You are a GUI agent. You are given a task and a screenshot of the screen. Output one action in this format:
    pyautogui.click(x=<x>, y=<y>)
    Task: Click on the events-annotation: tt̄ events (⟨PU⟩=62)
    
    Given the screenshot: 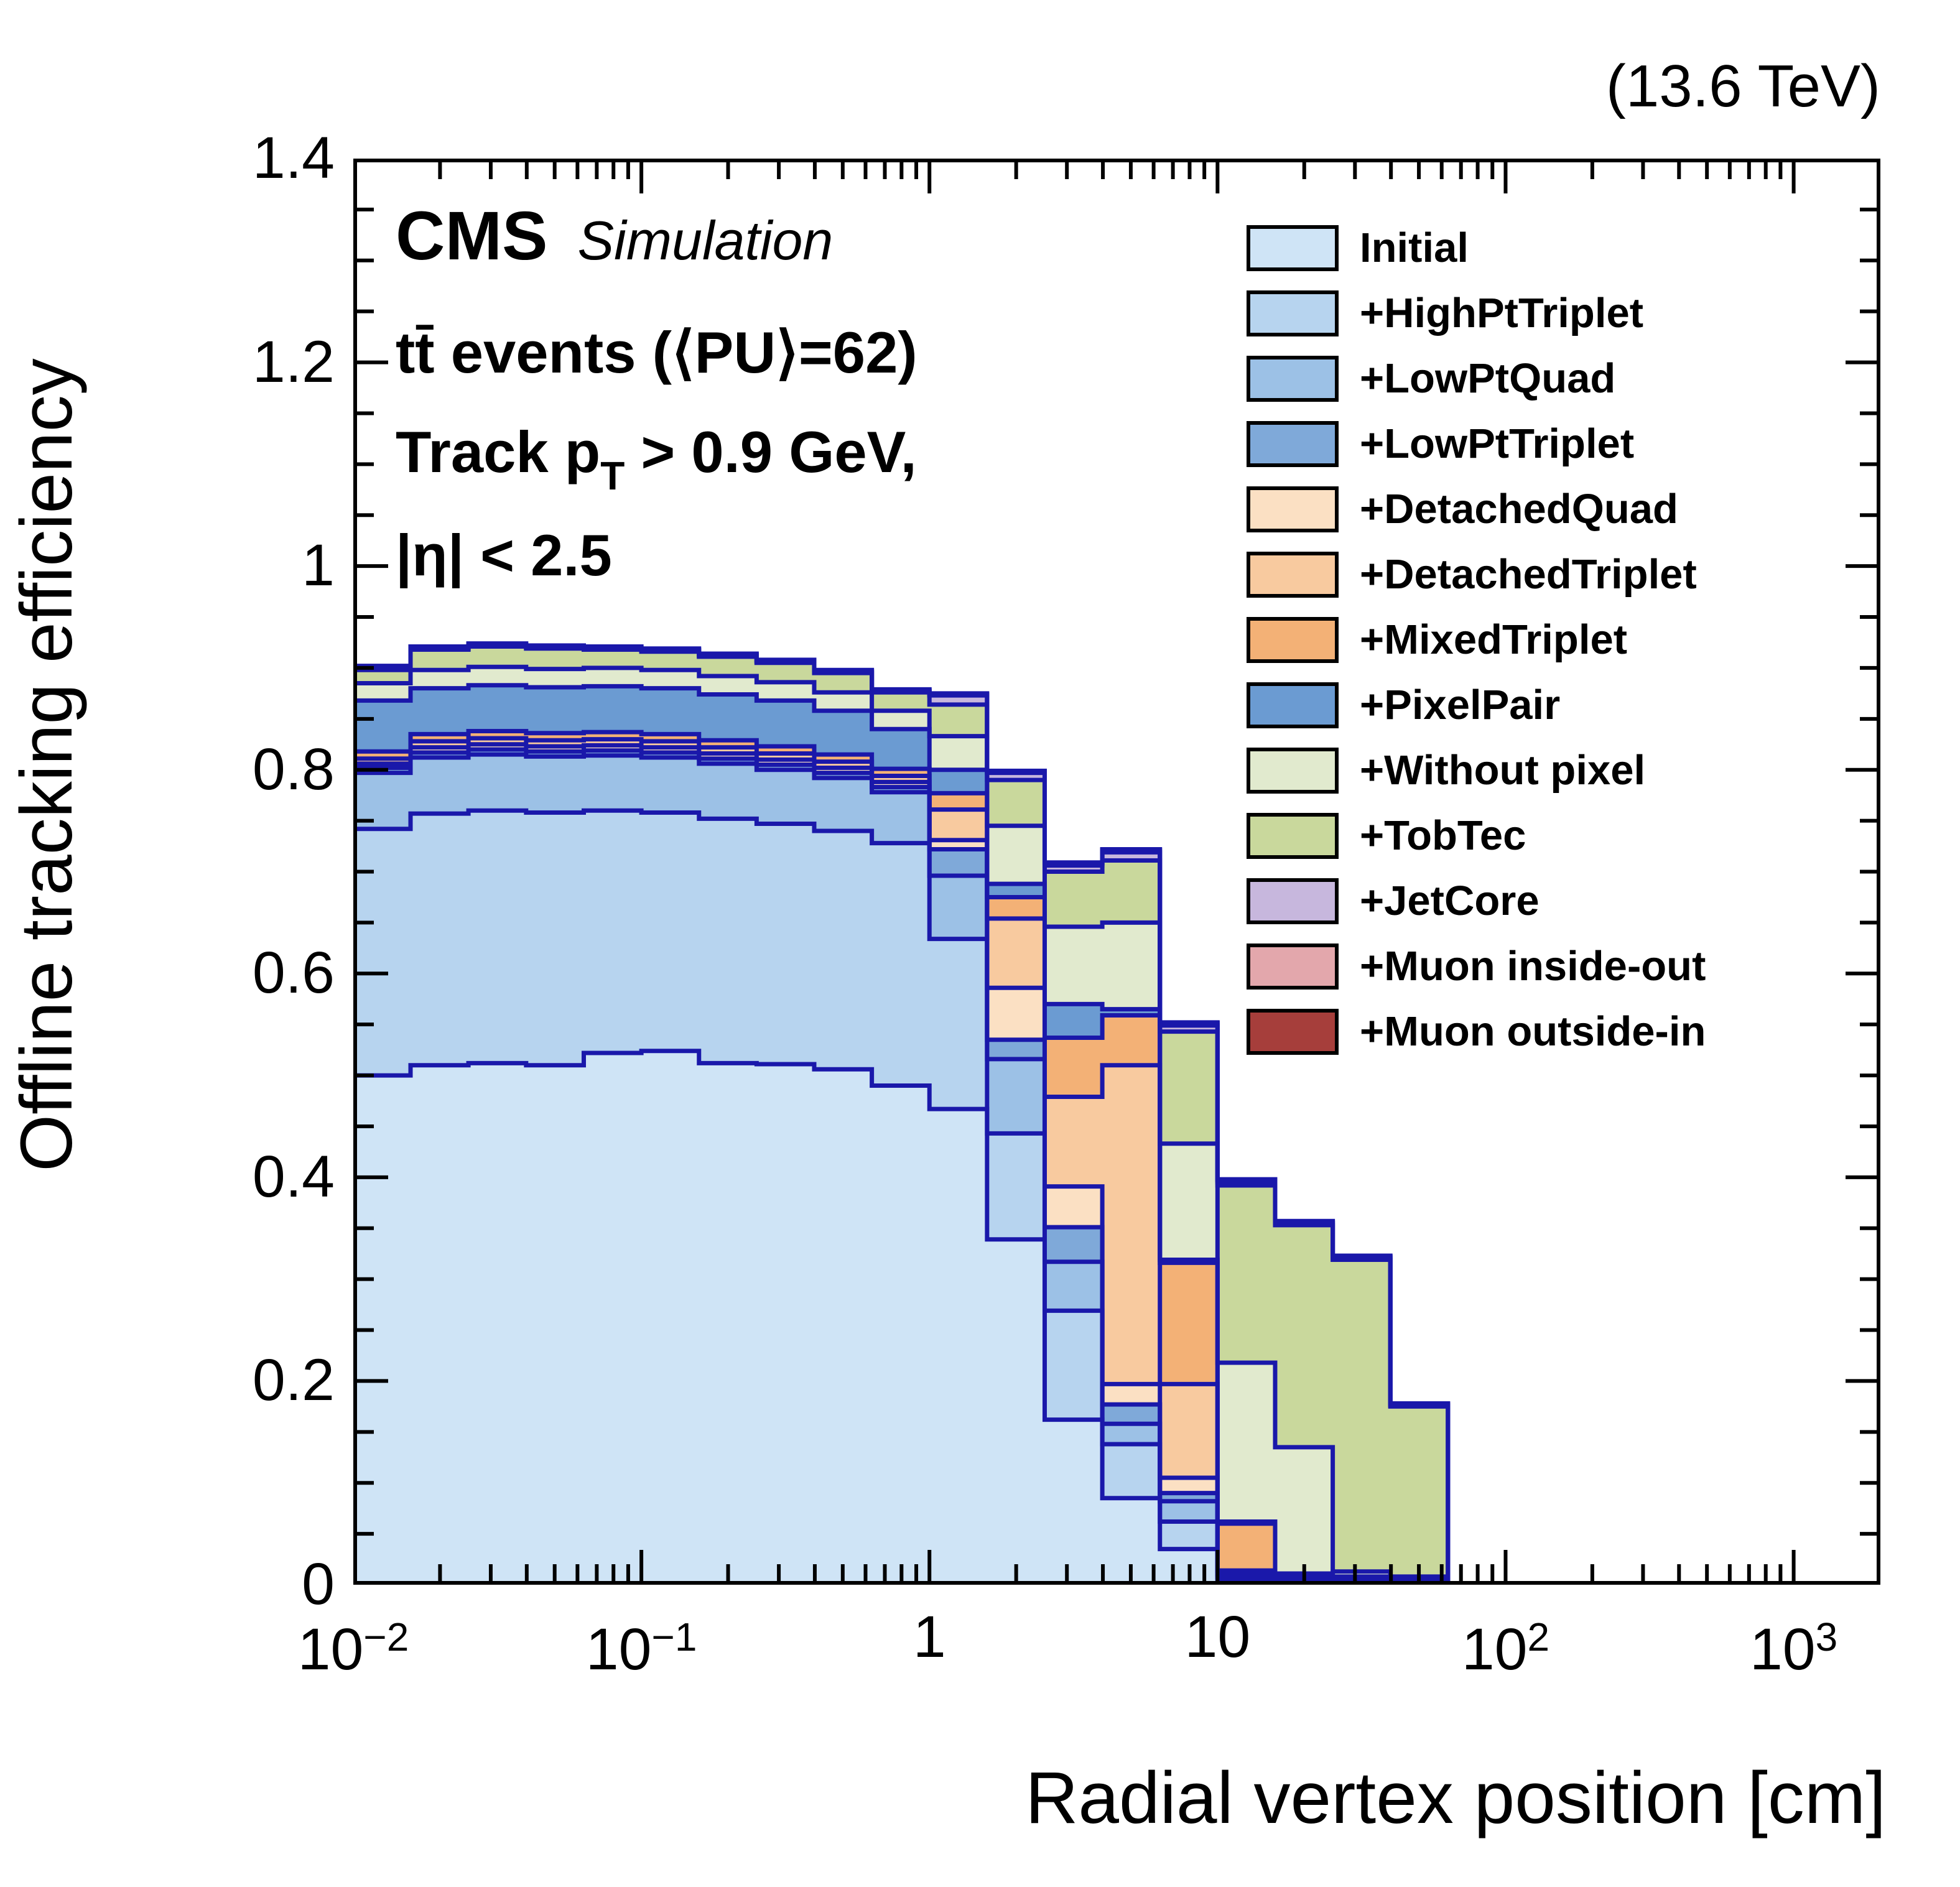 What is the action you would take?
    pyautogui.click(x=656, y=352)
    